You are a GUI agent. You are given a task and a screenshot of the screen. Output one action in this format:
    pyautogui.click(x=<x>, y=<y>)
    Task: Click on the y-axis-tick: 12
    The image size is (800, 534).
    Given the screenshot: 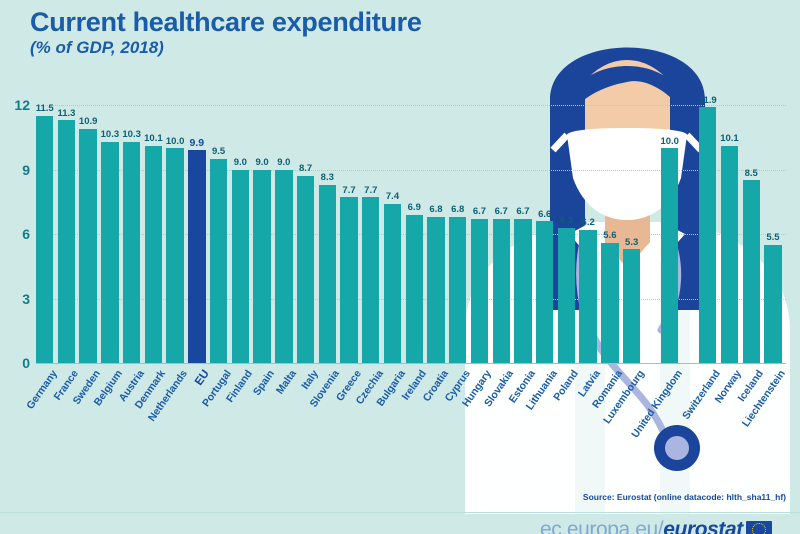 What is the action you would take?
    pyautogui.click(x=22, y=105)
    